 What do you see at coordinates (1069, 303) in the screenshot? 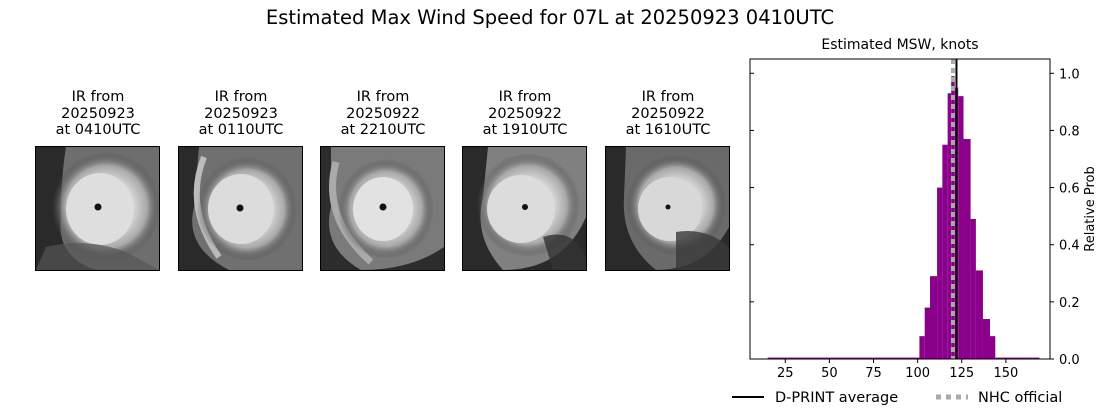
I see `y-tick-label: 0.2` at bounding box center [1069, 303].